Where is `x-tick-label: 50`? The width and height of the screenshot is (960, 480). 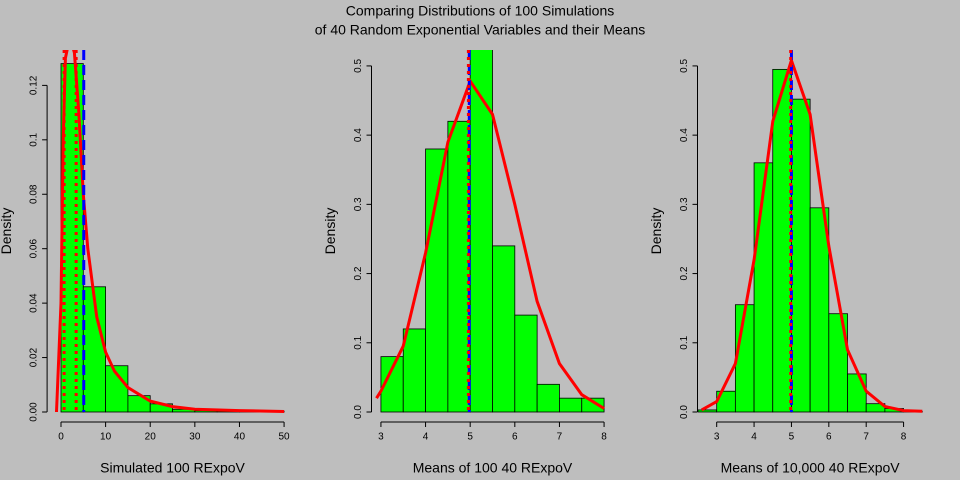 x-tick-label: 50 is located at coordinates (285, 437).